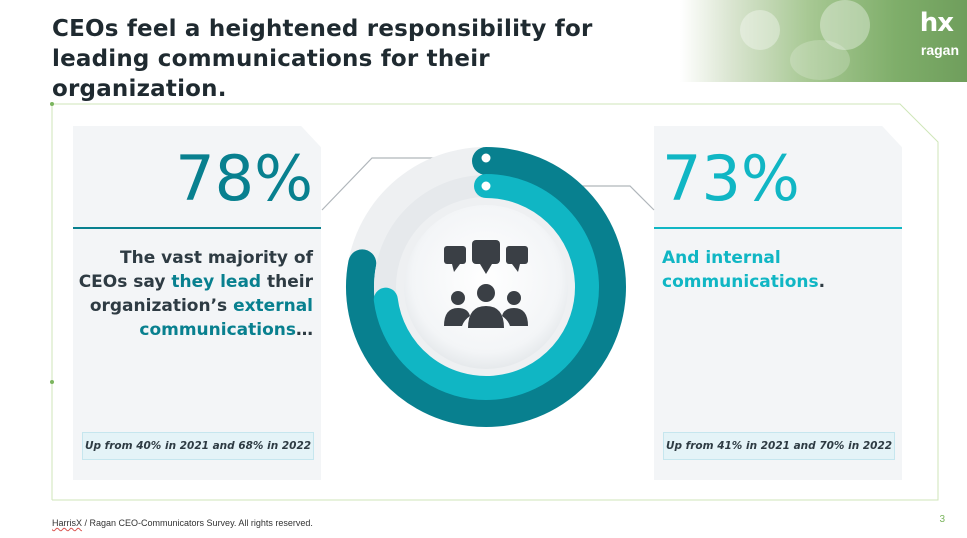 The image size is (967, 538). Describe the element at coordinates (939, 50) in the screenshot. I see `logo-sub: ragan` at that location.